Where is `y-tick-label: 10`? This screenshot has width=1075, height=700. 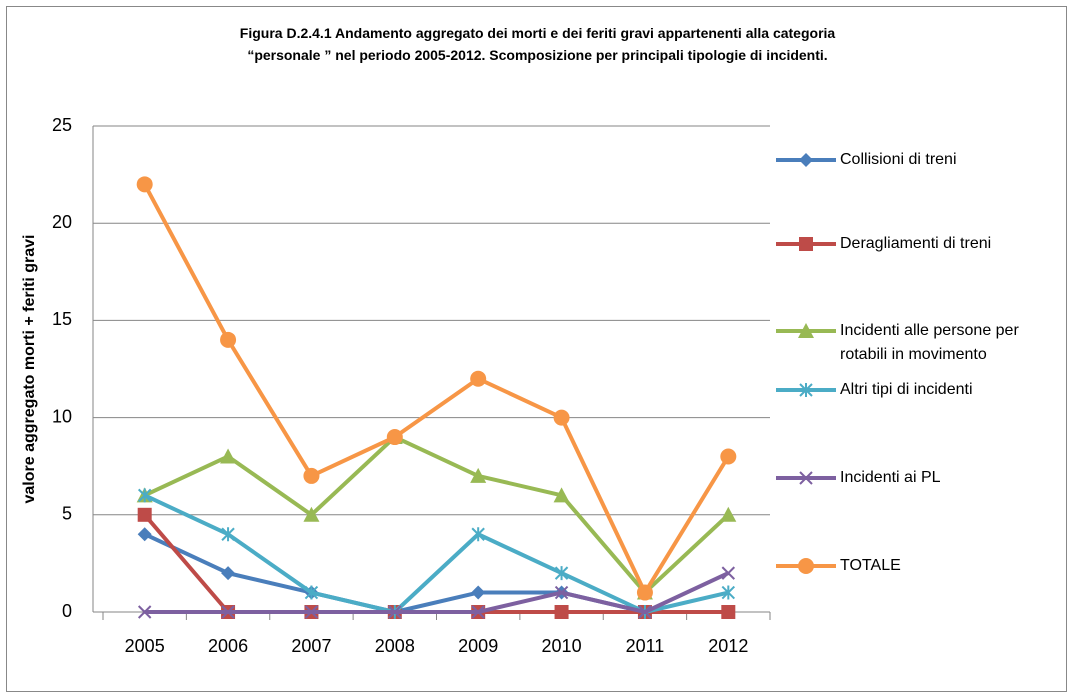 y-tick-label: 10 is located at coordinates (62, 416).